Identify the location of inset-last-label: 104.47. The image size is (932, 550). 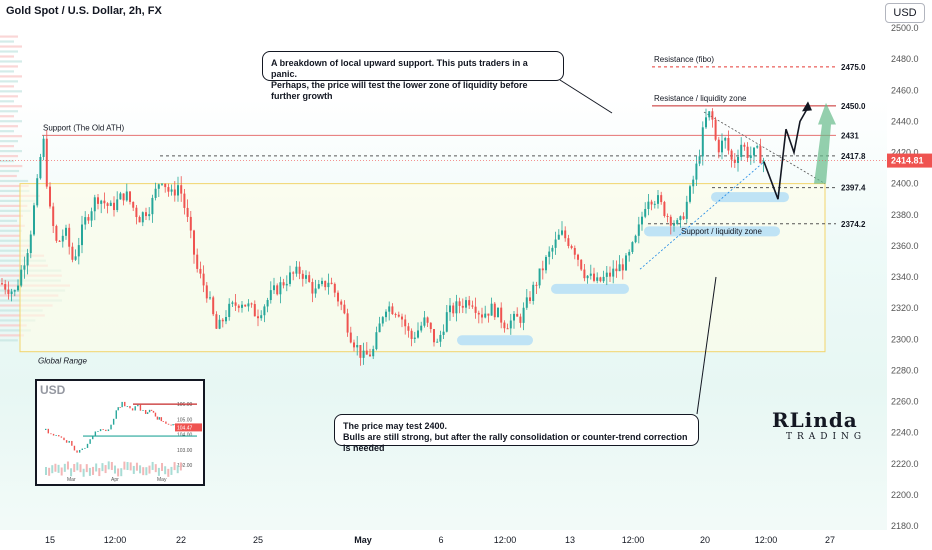
(185, 428).